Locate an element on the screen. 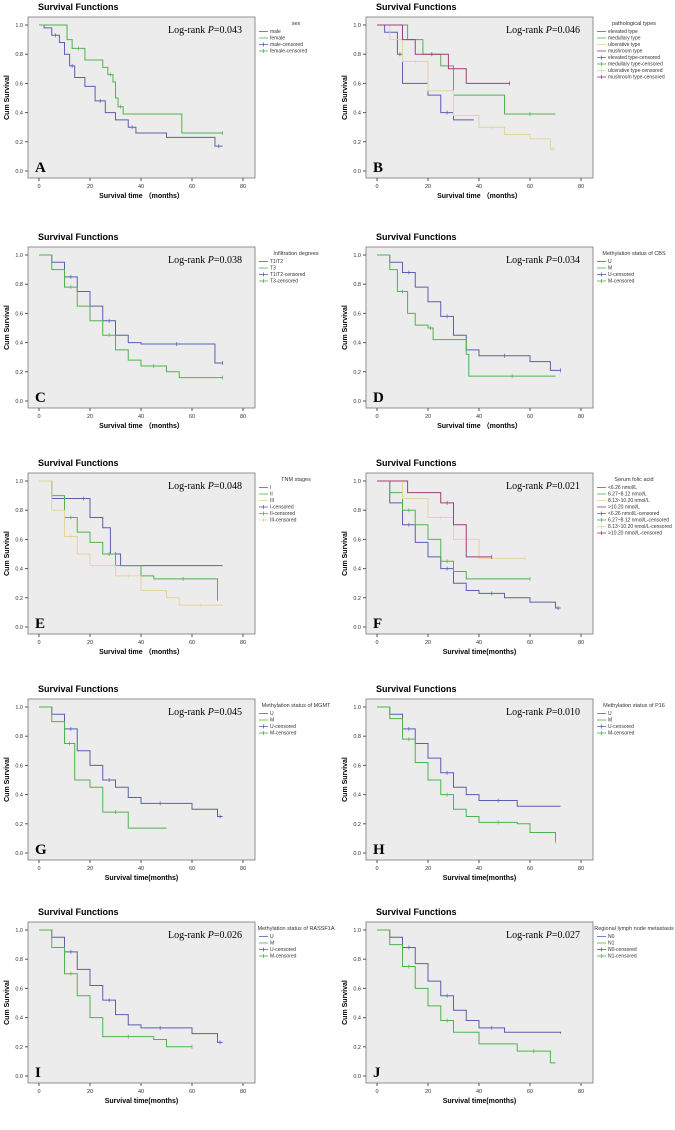 This screenshot has width=675, height=1130. legend-title: pathological types is located at coordinates (634, 24).